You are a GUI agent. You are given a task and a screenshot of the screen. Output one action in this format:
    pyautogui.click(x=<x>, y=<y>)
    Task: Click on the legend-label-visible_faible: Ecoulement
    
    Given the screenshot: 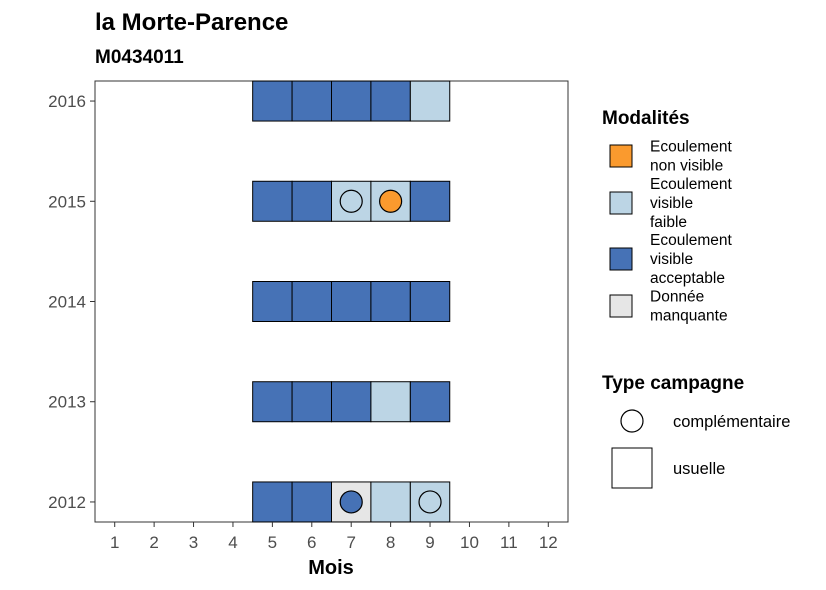 What is the action you would take?
    pyautogui.click(x=691, y=184)
    